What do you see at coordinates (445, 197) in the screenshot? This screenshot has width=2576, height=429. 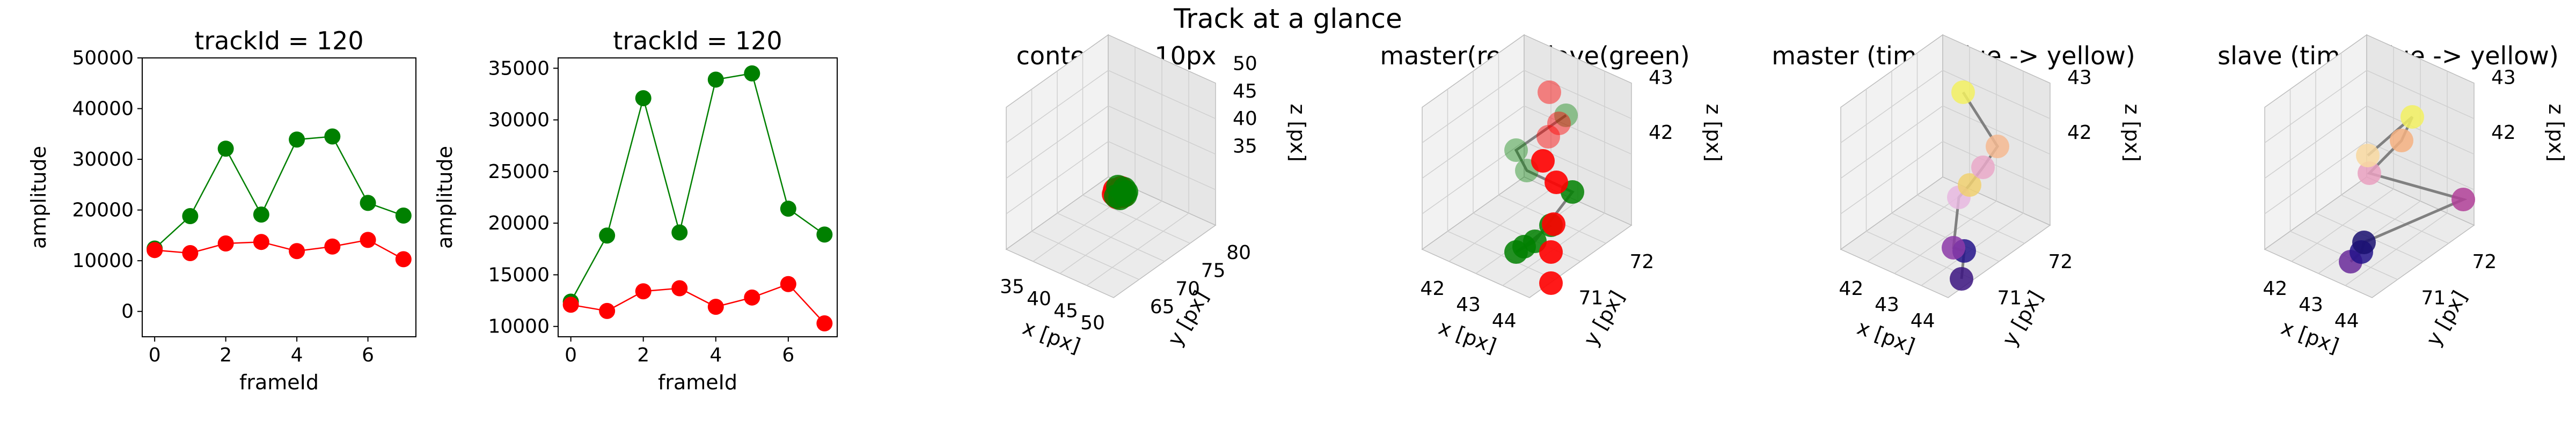 I see `y-axis-label: amplitude` at bounding box center [445, 197].